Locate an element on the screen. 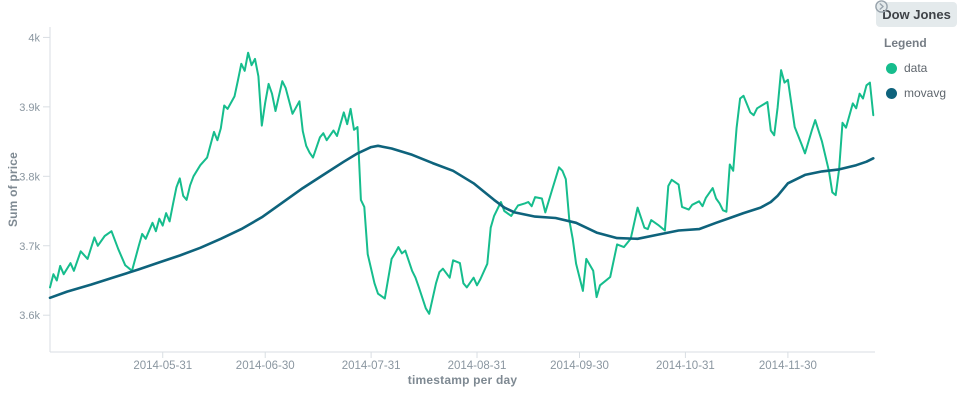 This screenshot has height=400, width=958. legend-item-data: data is located at coordinates (922, 68).